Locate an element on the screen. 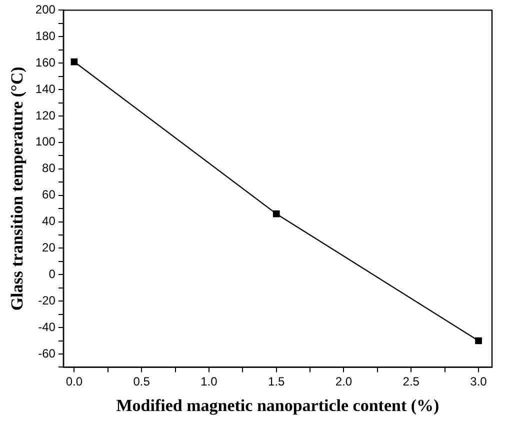  x-tick-label: 3.0 is located at coordinates (479, 381).